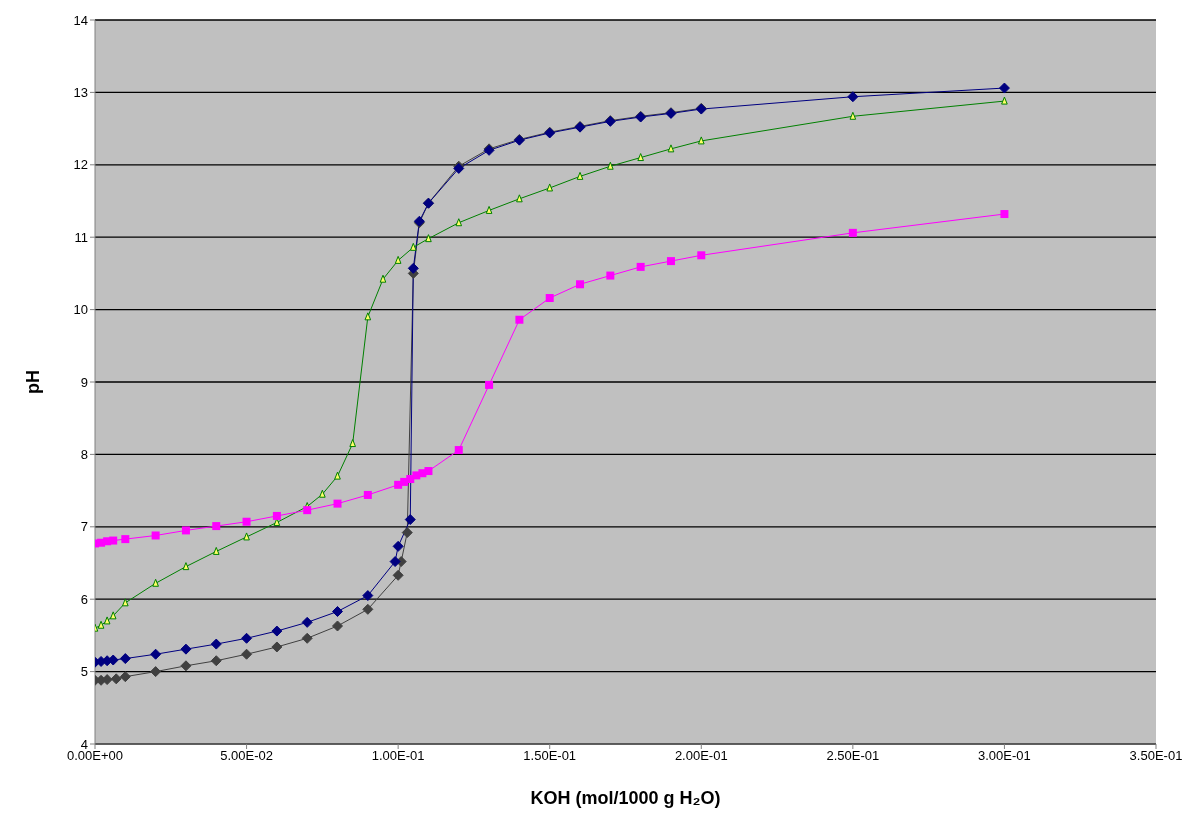  What do you see at coordinates (550, 756) in the screenshot?
I see `x-tick-label: 1.50E-01` at bounding box center [550, 756].